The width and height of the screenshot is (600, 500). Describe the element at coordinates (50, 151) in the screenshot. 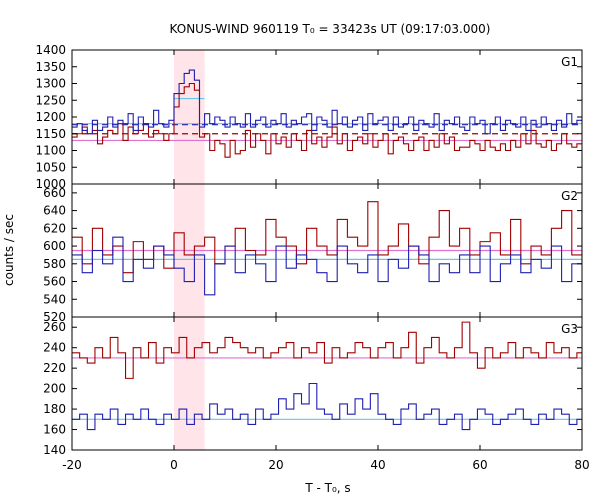

I see `y-tick-label: 1100` at that location.